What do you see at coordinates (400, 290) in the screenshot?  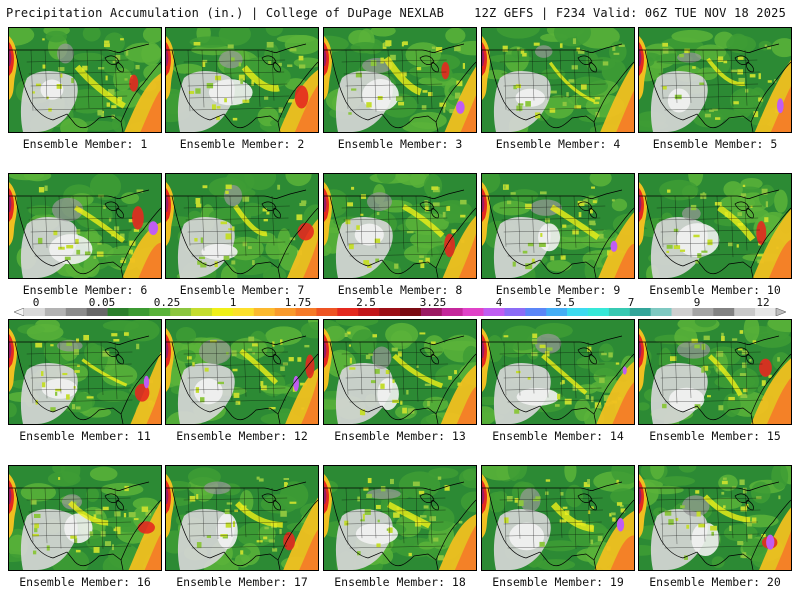 I see `ensemble-member-label: Ensemble Member: 8` at bounding box center [400, 290].